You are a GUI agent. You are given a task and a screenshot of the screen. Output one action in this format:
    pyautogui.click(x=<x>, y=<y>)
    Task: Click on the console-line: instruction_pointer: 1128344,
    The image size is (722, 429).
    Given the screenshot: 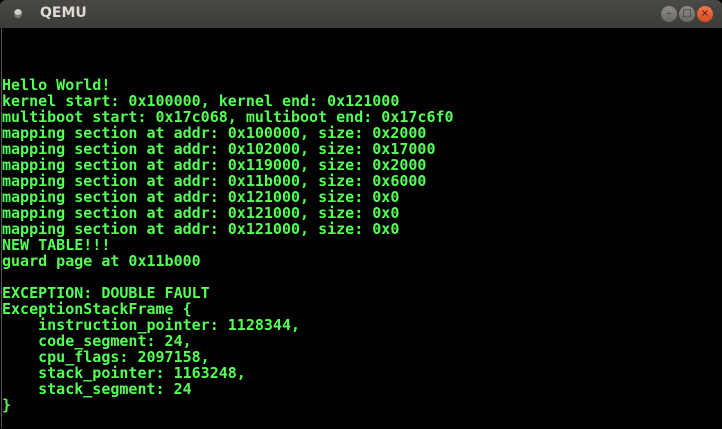 What is the action you would take?
    pyautogui.click(x=151, y=325)
    